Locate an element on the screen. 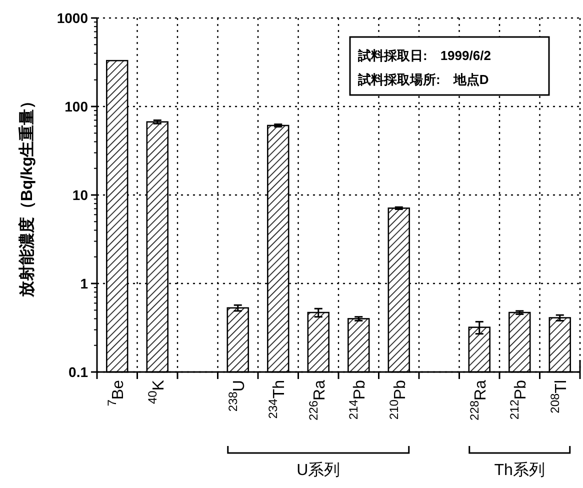 This screenshot has width=583, height=488. y-tick-label: 0.1 is located at coordinates (78, 372).